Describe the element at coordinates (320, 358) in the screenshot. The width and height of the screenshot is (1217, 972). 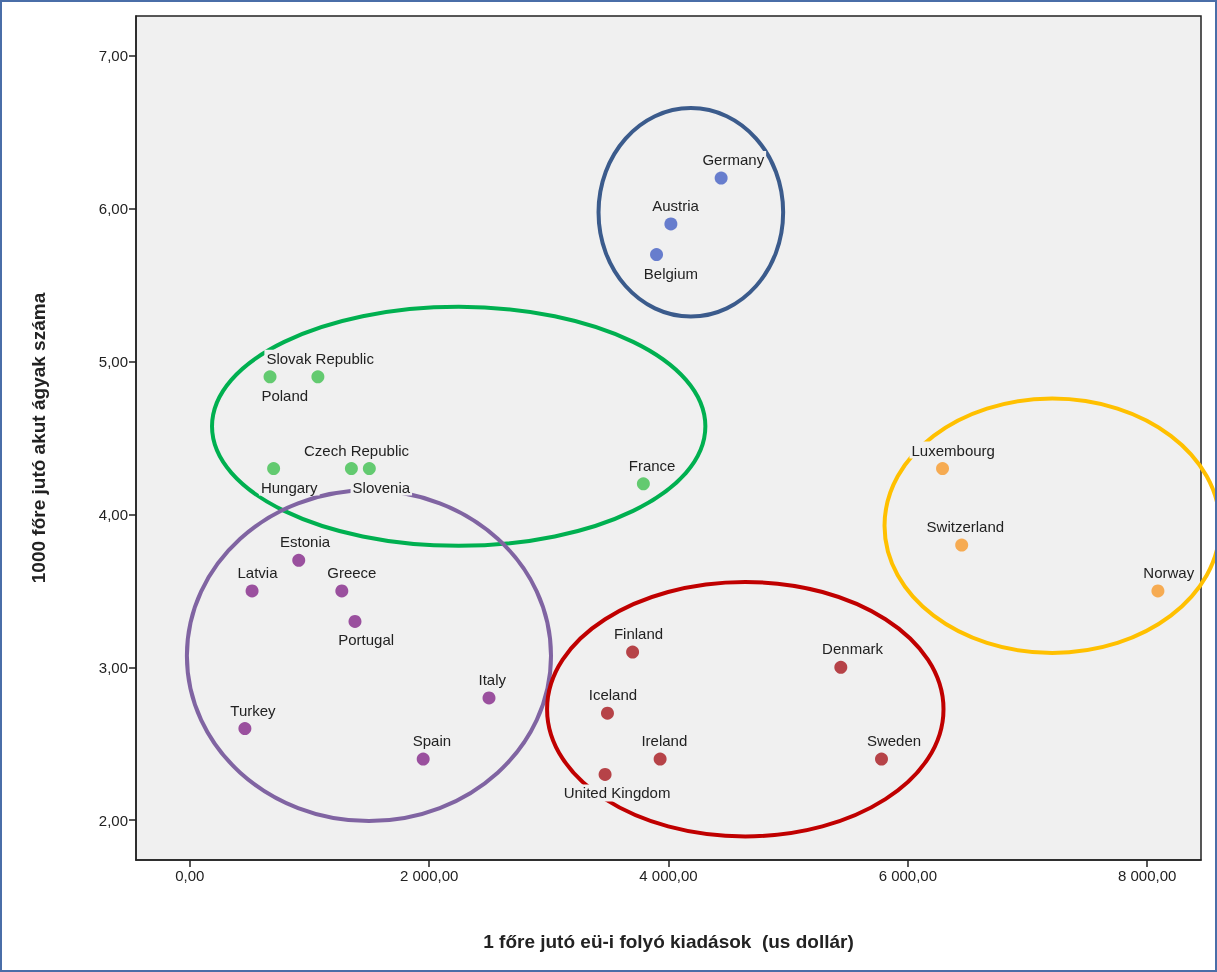
I see `annotation: Slovak Republic` at that location.